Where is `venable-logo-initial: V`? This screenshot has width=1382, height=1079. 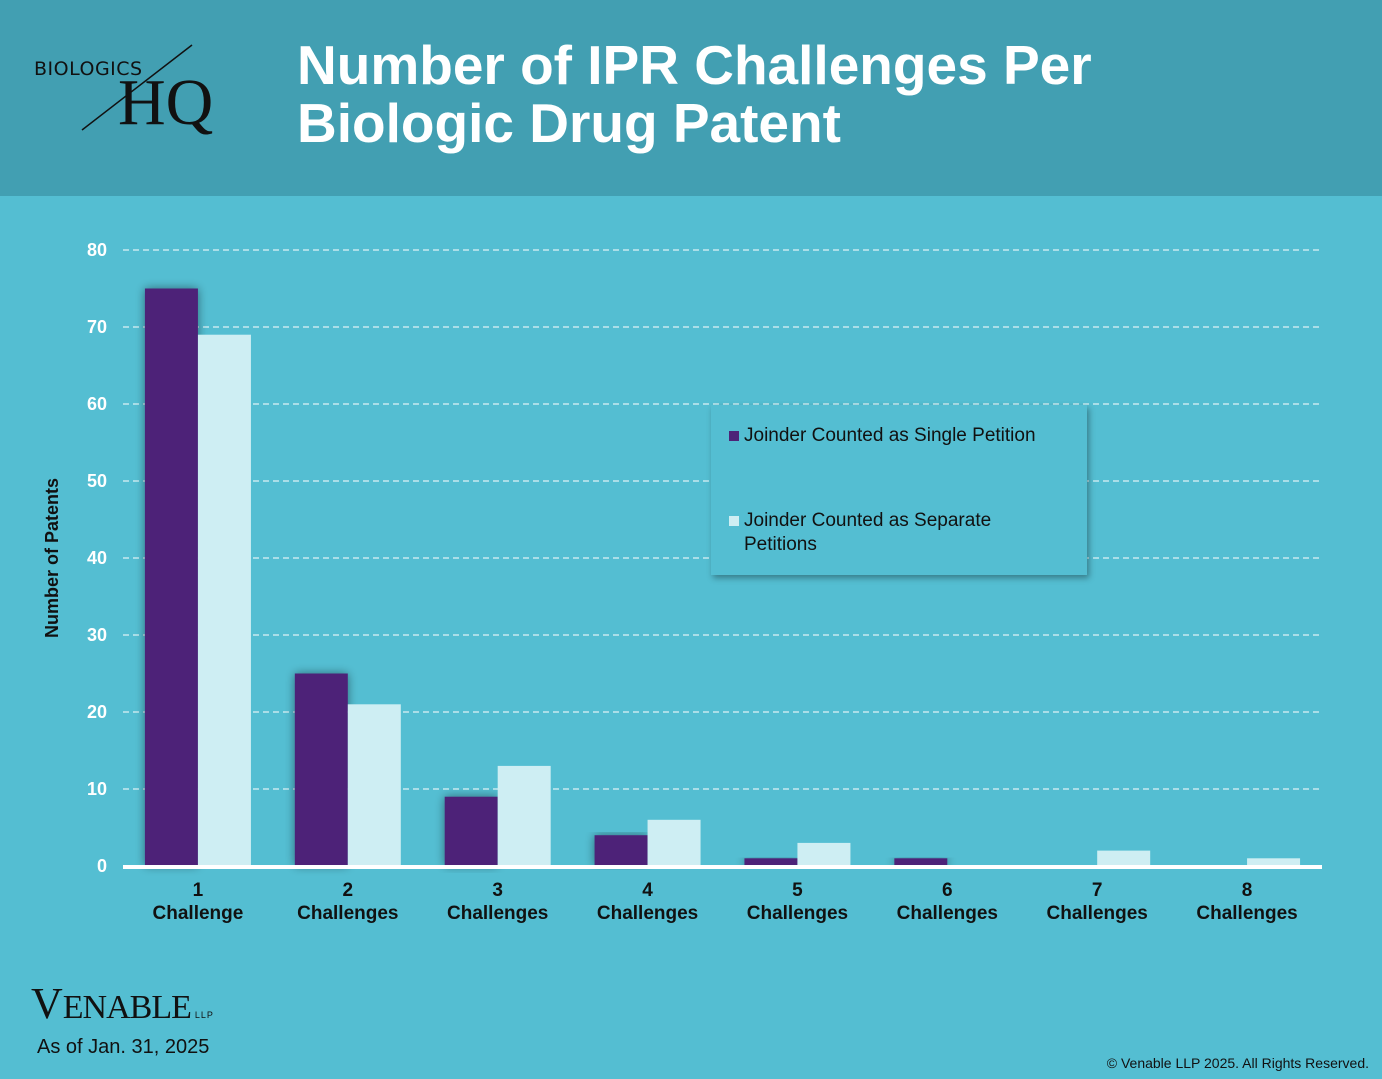 venable-logo-initial: V is located at coordinates (47, 1003).